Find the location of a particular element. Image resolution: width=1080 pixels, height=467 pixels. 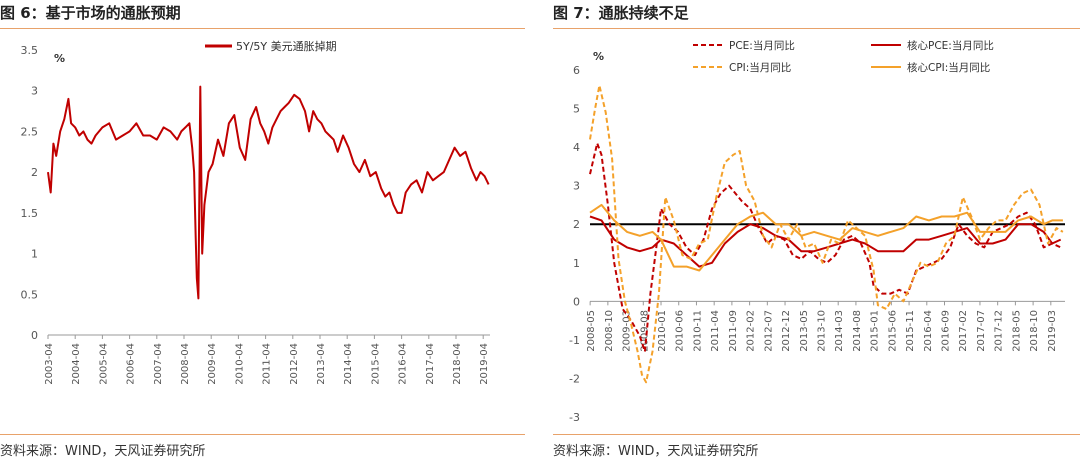

x-tick-label: 2018-05 is located at coordinates (1016, 331).